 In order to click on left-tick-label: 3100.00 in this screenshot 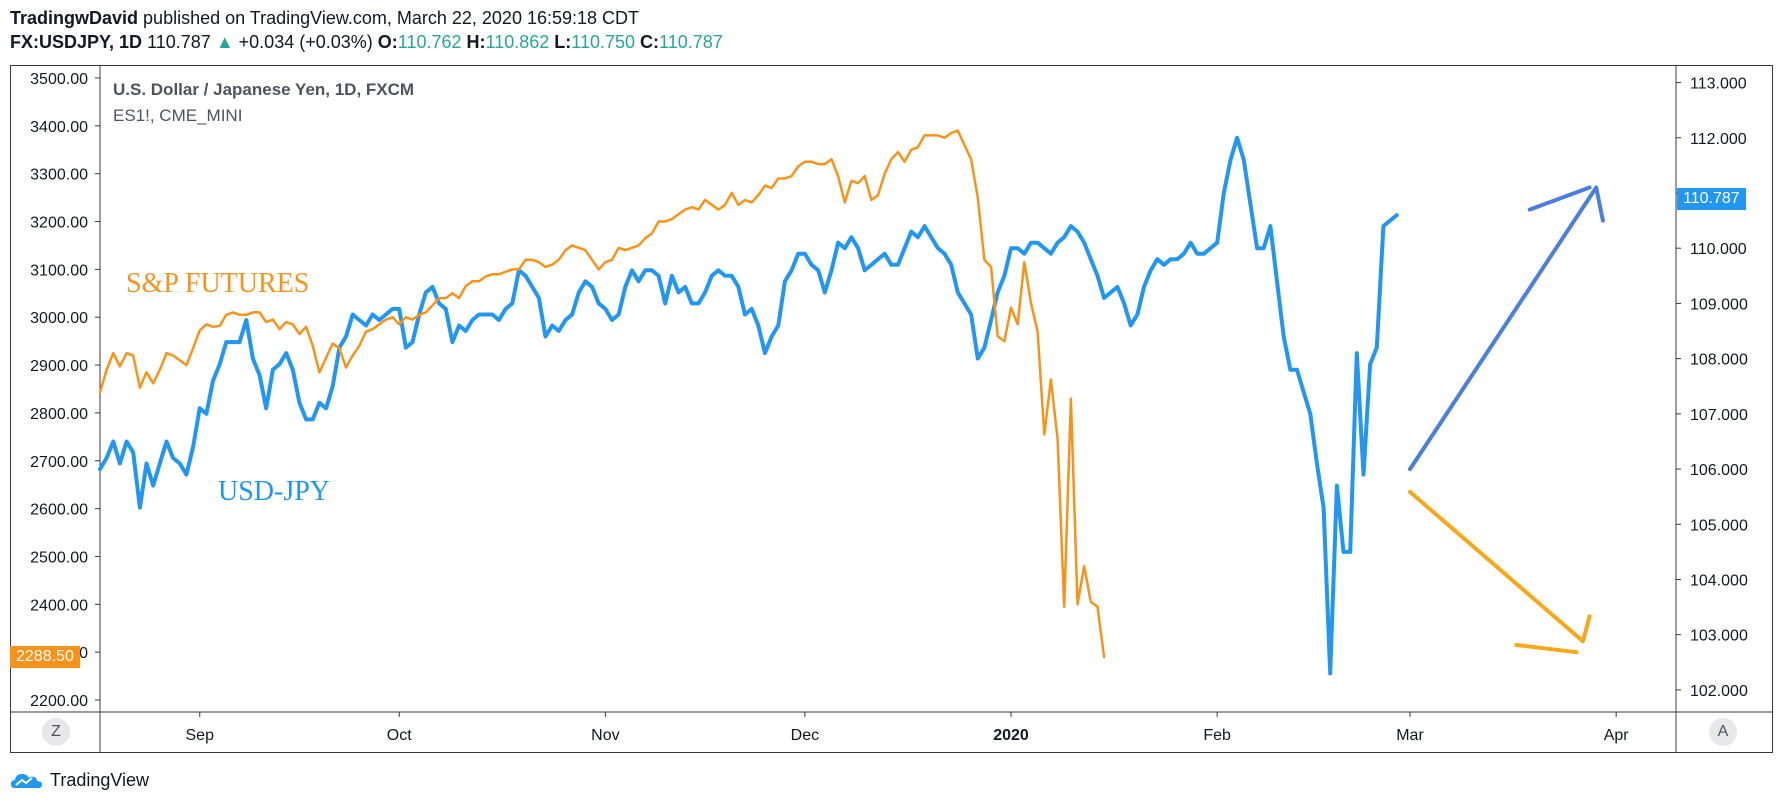, I will do `click(59, 270)`.